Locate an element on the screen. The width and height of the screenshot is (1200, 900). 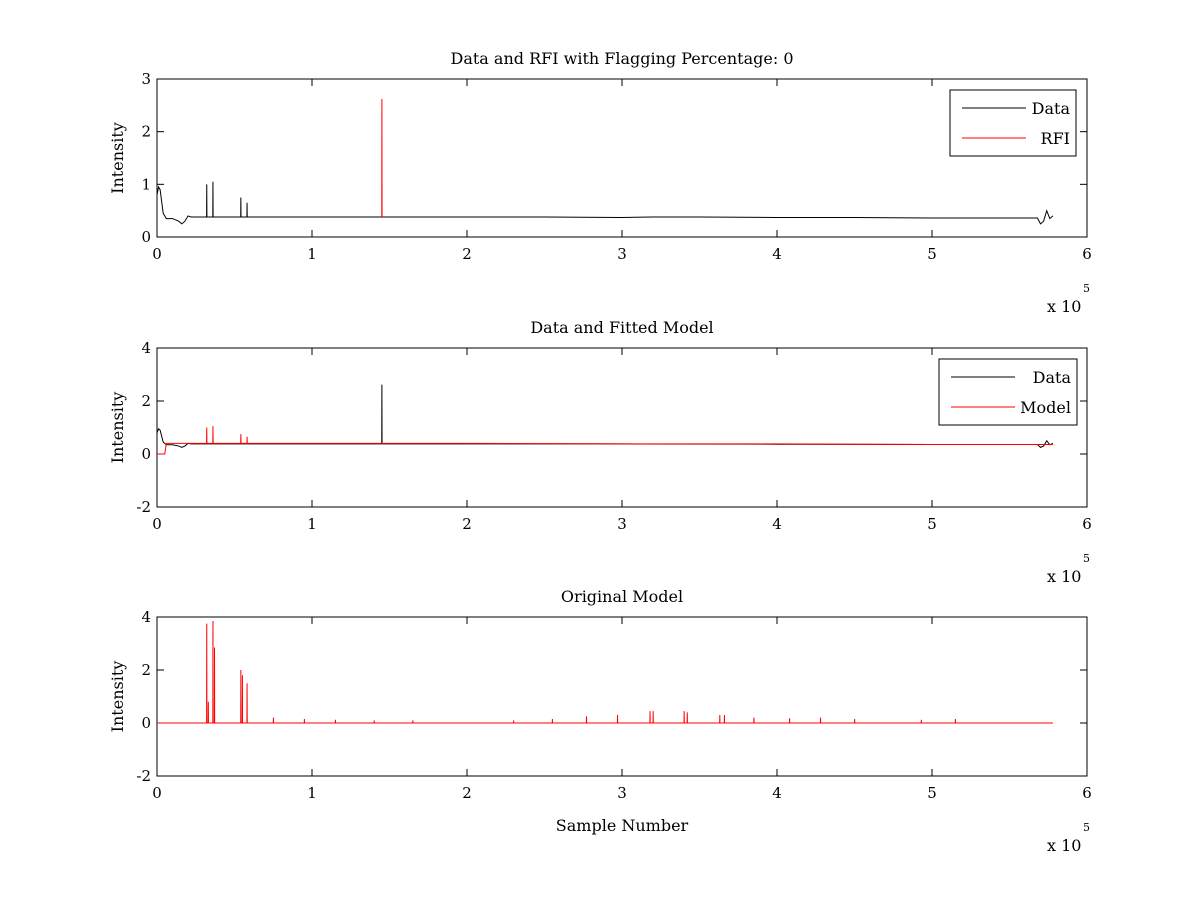
legend: Data RFI is located at coordinates (1013, 123).